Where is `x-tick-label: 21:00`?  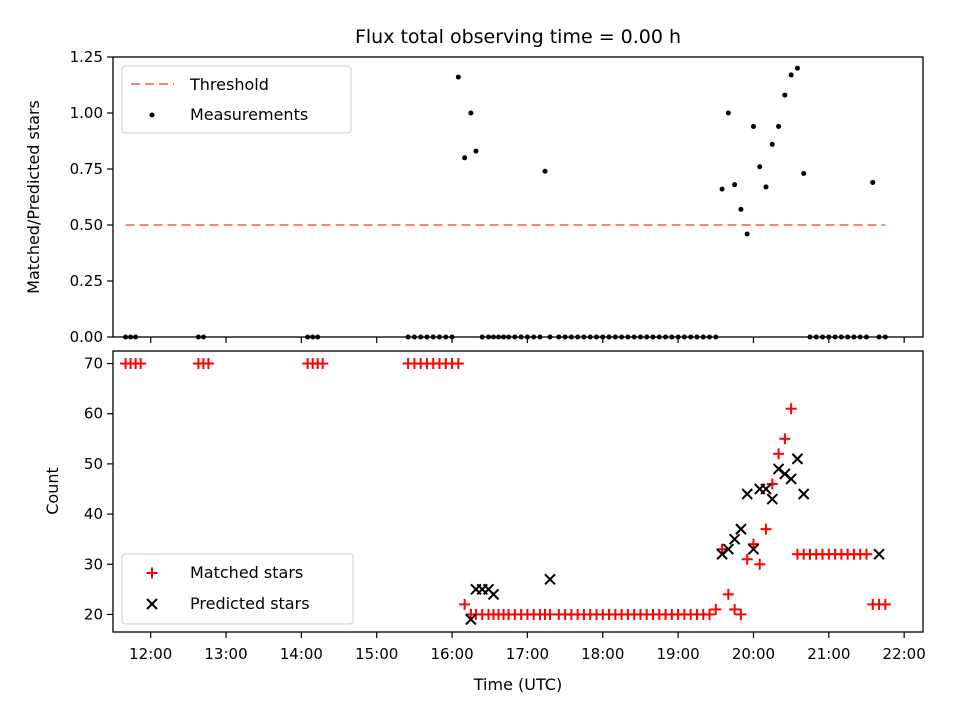 x-tick-label: 21:00 is located at coordinates (828, 654).